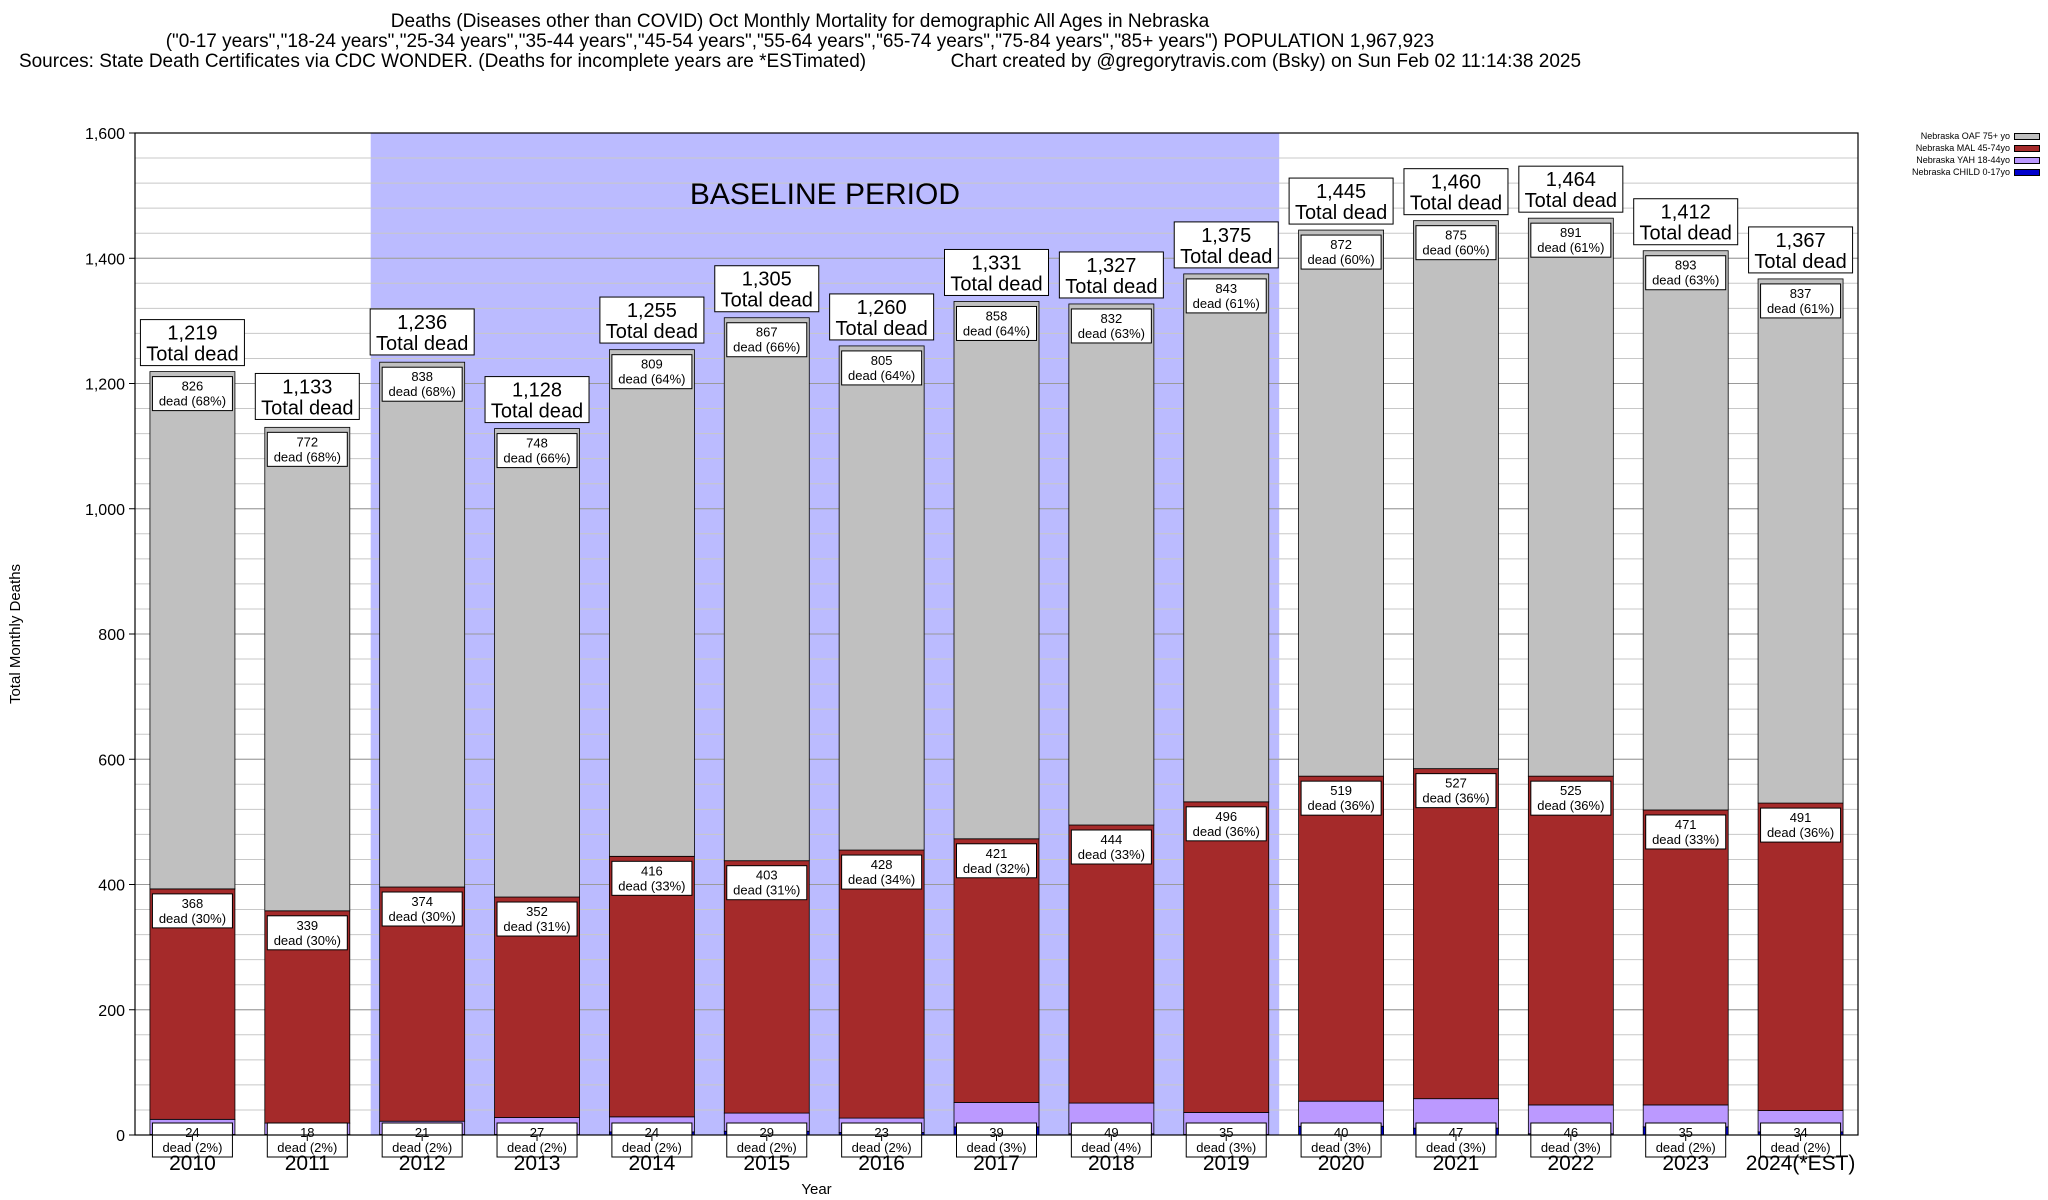 The width and height of the screenshot is (2048, 1200). What do you see at coordinates (111, 635) in the screenshot?
I see `y-tick-label: 800` at bounding box center [111, 635].